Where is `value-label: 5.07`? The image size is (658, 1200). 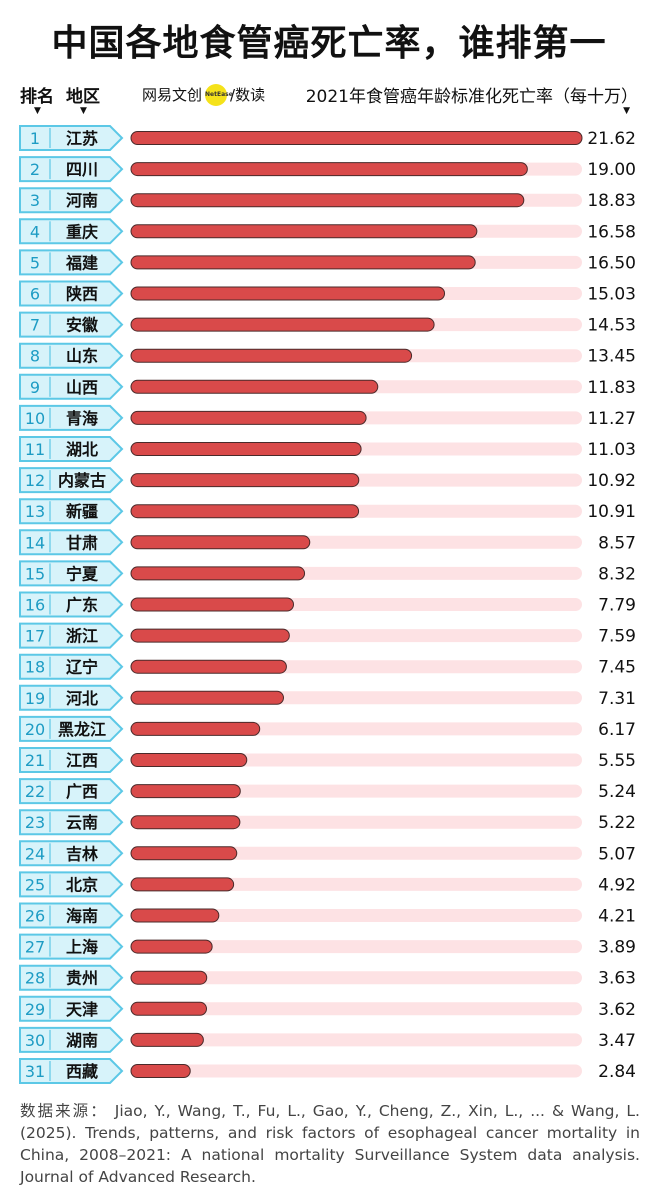
value-label: 5.07 is located at coordinates (617, 854).